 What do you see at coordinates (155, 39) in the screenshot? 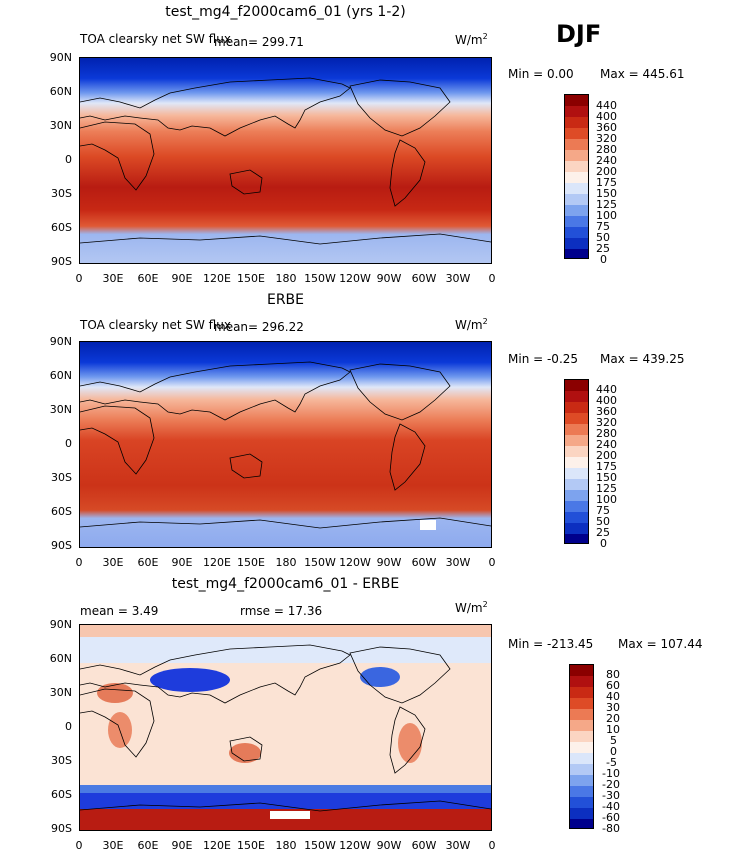
I see `panel1-variable: TOA clearsky net SW flux` at bounding box center [155, 39].